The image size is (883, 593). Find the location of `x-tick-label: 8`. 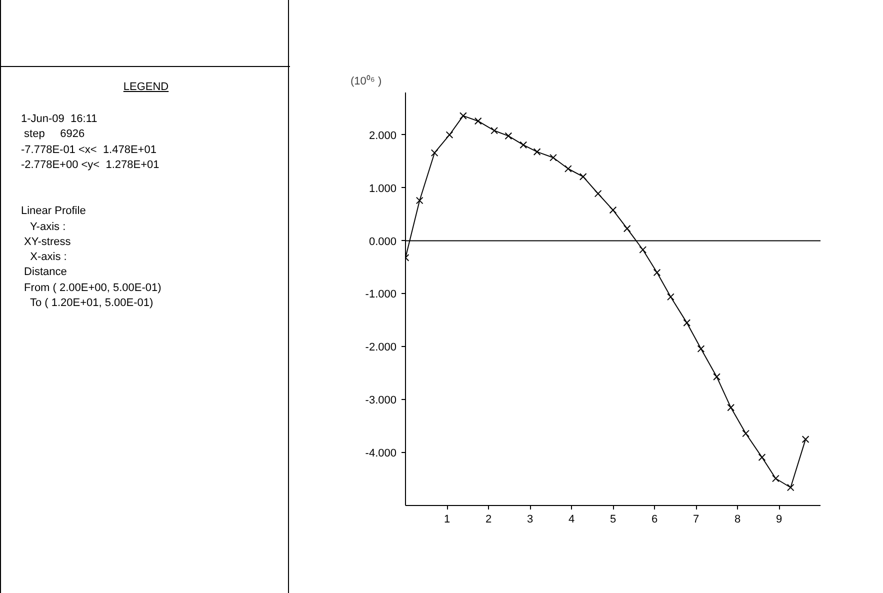

x-tick-label: 8 is located at coordinates (737, 520).